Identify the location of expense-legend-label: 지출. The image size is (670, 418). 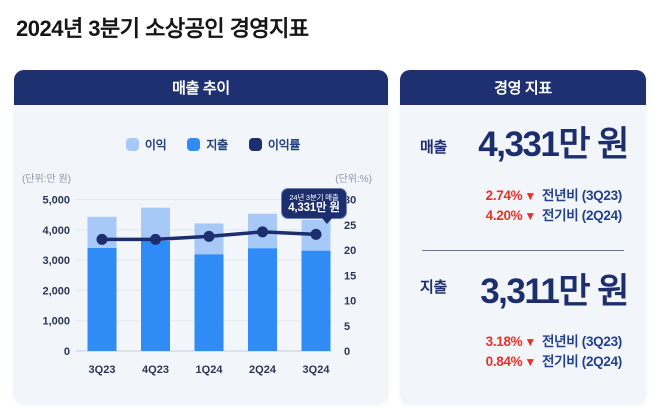
(217, 145).